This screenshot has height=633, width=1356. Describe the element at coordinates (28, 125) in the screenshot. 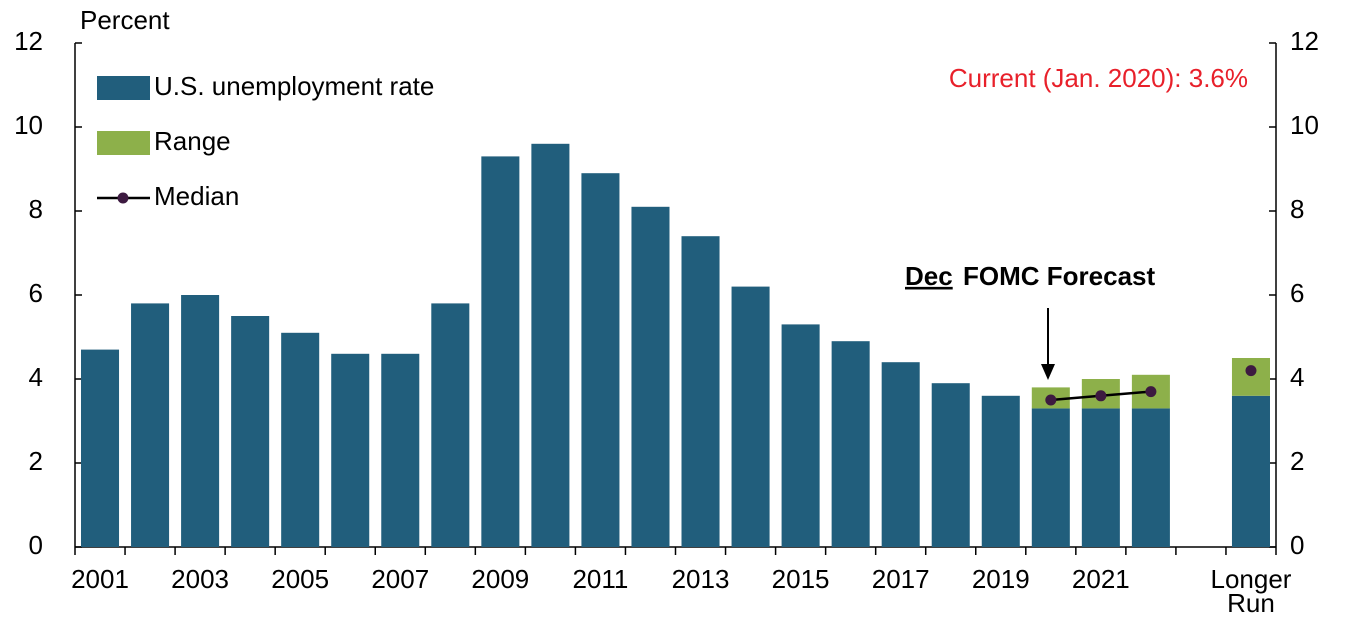

I see `y-tick-label: 10` at that location.